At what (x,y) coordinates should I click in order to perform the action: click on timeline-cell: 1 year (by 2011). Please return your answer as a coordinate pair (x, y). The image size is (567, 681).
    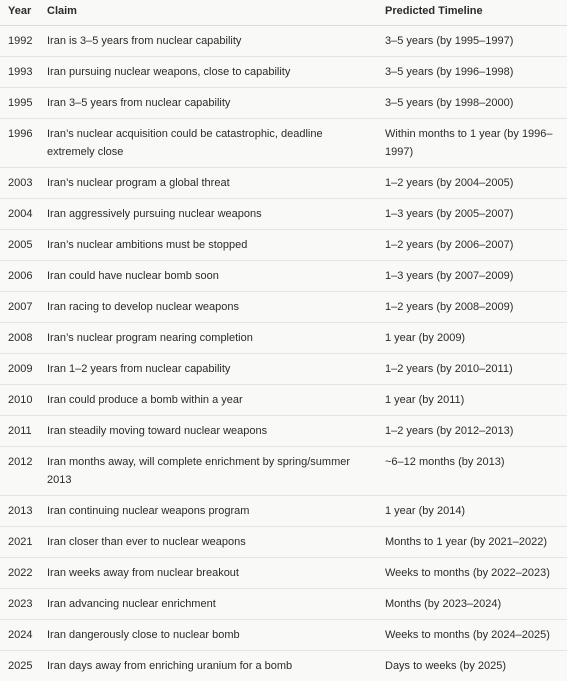
    Looking at the image, I should click on (472, 400).